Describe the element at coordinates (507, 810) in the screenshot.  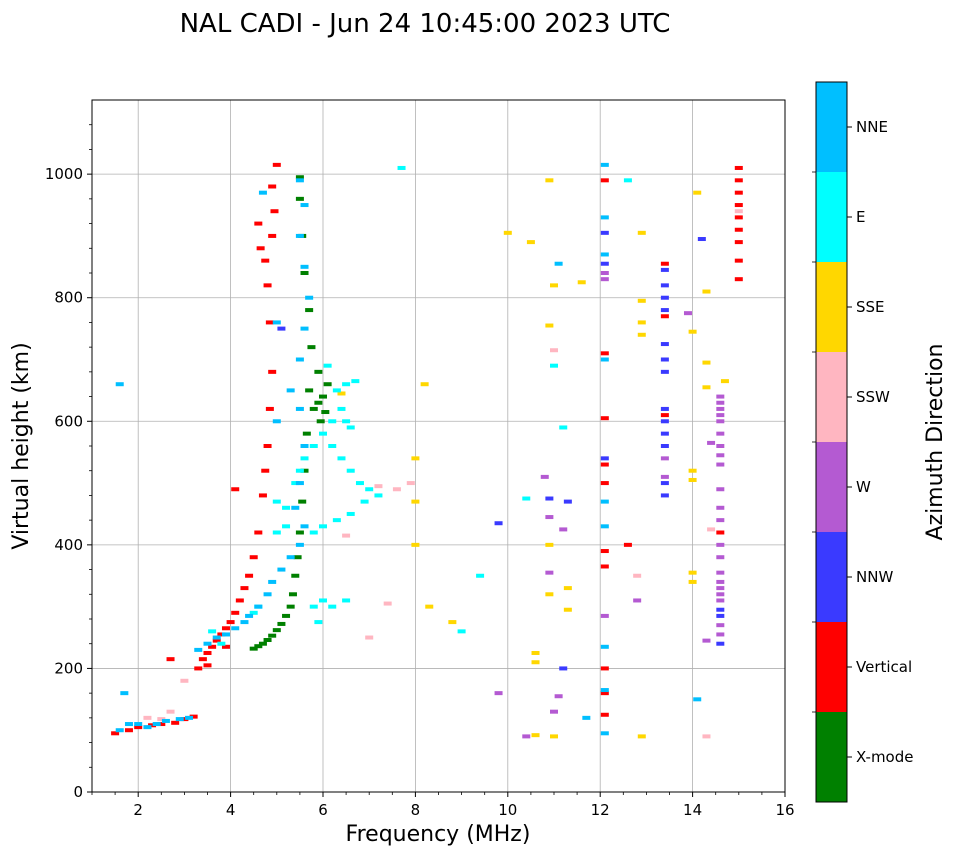
I see `x-tick-label: 10` at that location.